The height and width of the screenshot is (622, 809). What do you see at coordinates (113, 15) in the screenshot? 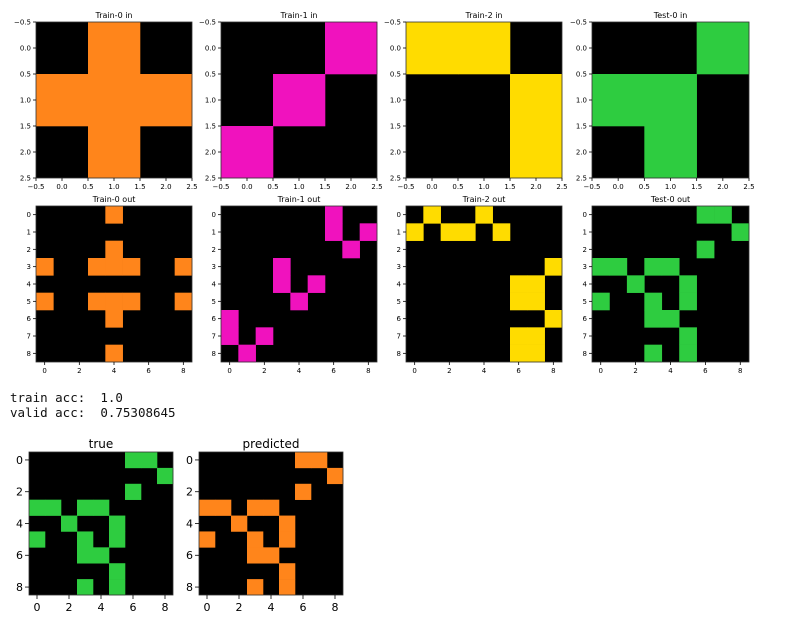
I see `panel-title: Train-0 in` at bounding box center [113, 15].